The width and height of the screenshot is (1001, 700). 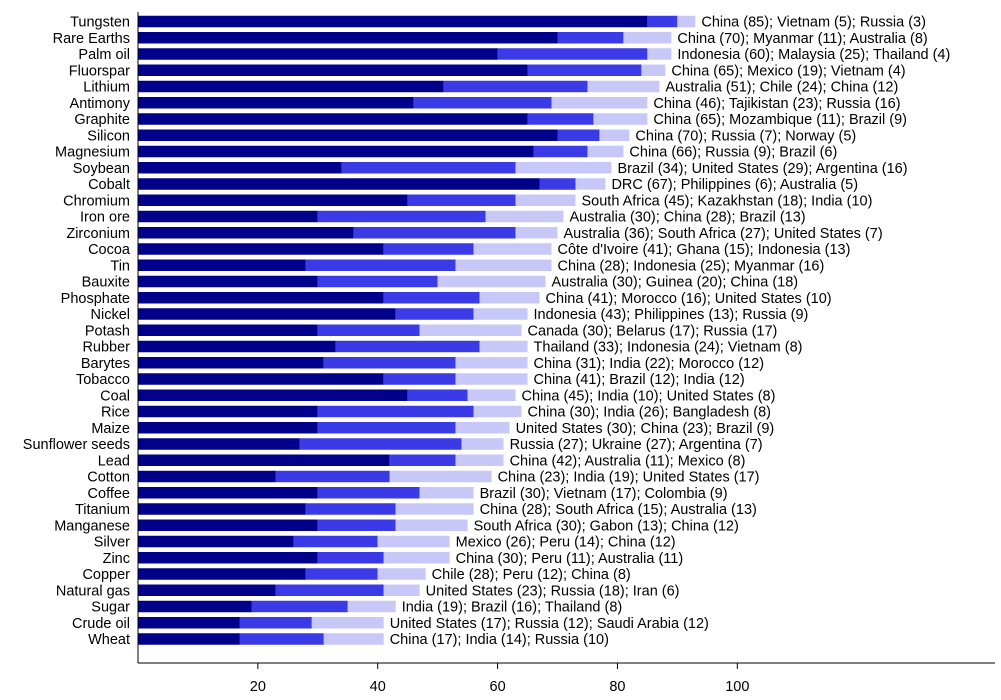 What do you see at coordinates (570, 559) in the screenshot?
I see `bar-annotation: China (30); Peru (11); Australia (11)` at bounding box center [570, 559].